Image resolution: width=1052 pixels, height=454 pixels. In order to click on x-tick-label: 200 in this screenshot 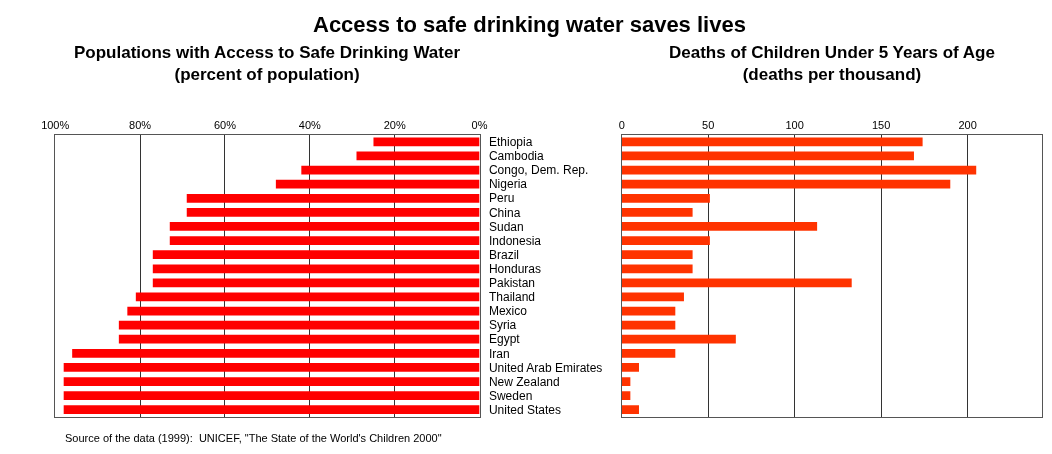, I will do `click(967, 125)`.